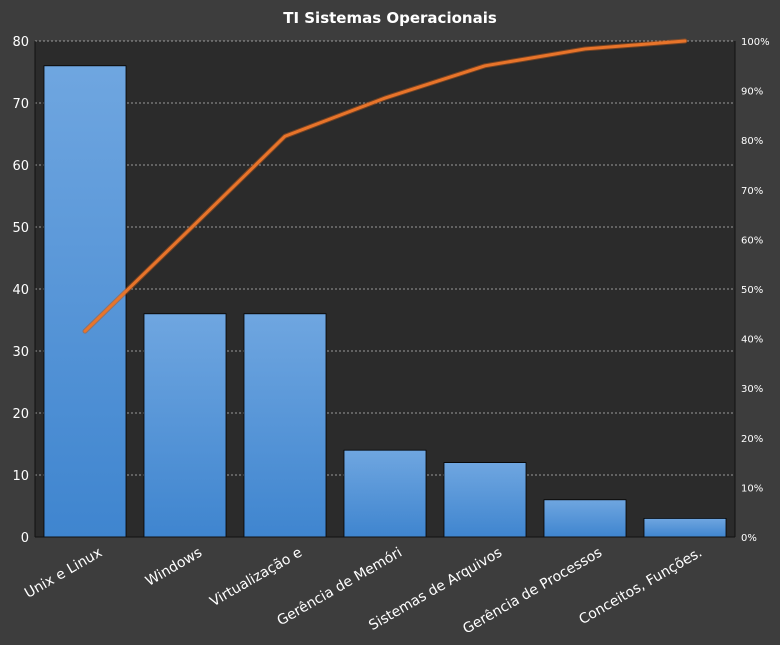 The image size is (780, 645). I want to click on y-tick-label: 70, so click(20, 104).